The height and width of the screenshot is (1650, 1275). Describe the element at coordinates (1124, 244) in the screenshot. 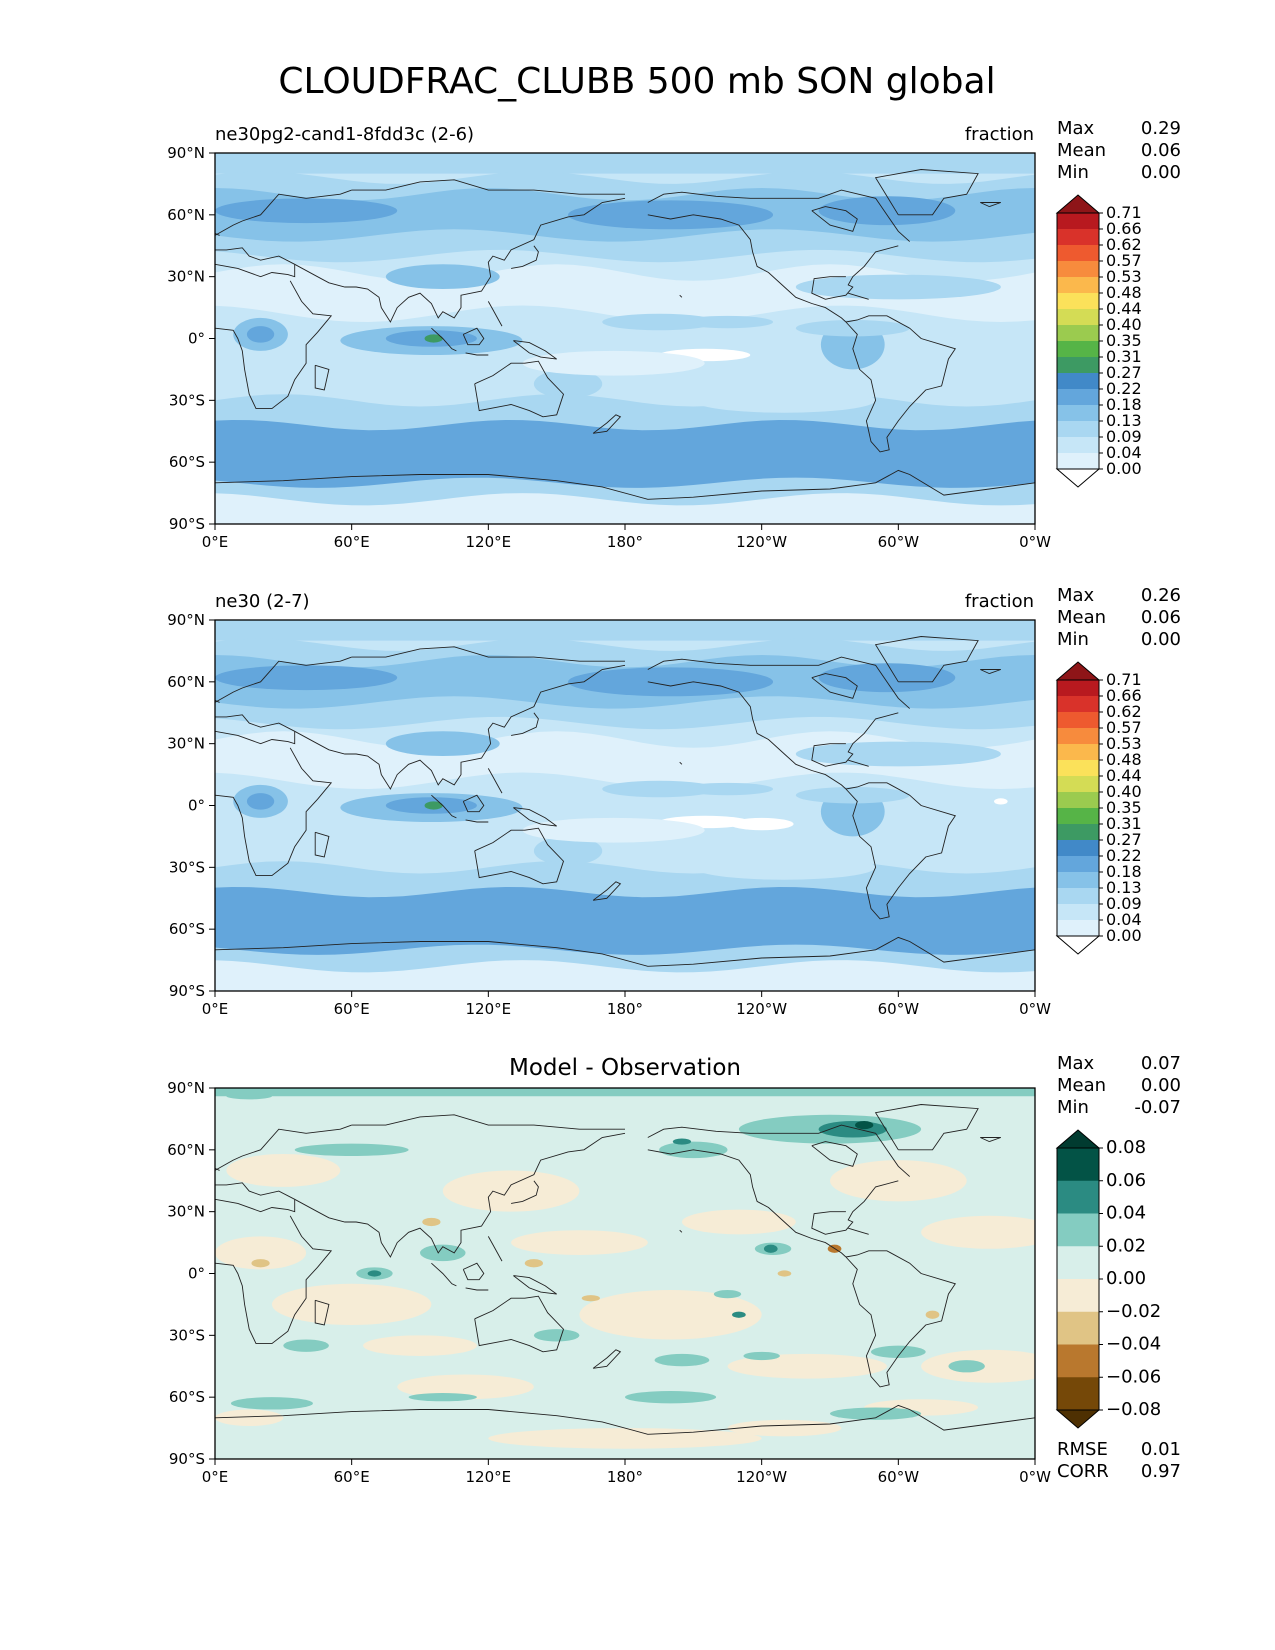

I see `colorbar-tick-label: 0.62` at that location.